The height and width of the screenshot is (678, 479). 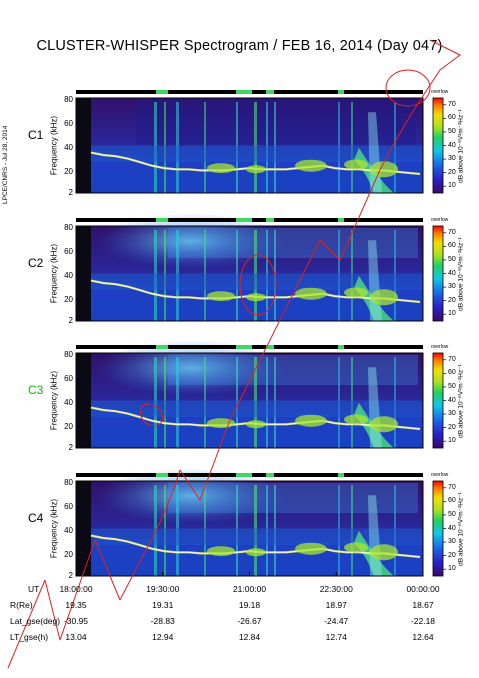 I want to click on satellite-label: C2, so click(x=36, y=263).